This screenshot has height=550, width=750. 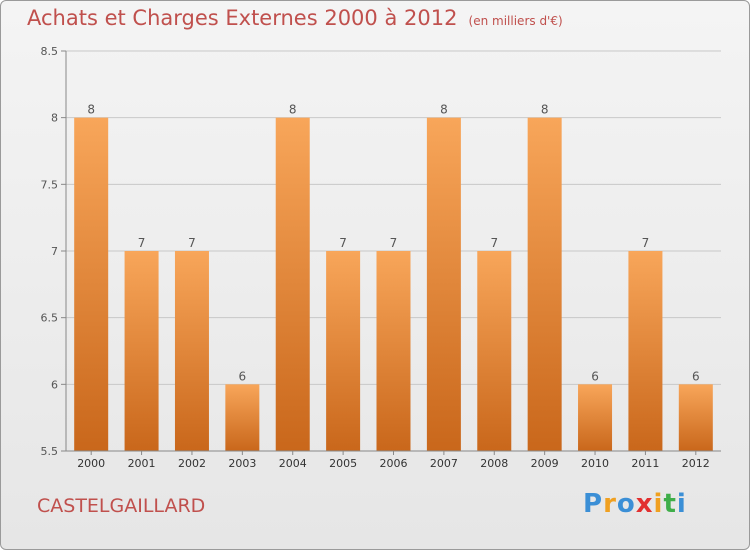 I want to click on y-tick-label: 6, so click(x=54, y=384).